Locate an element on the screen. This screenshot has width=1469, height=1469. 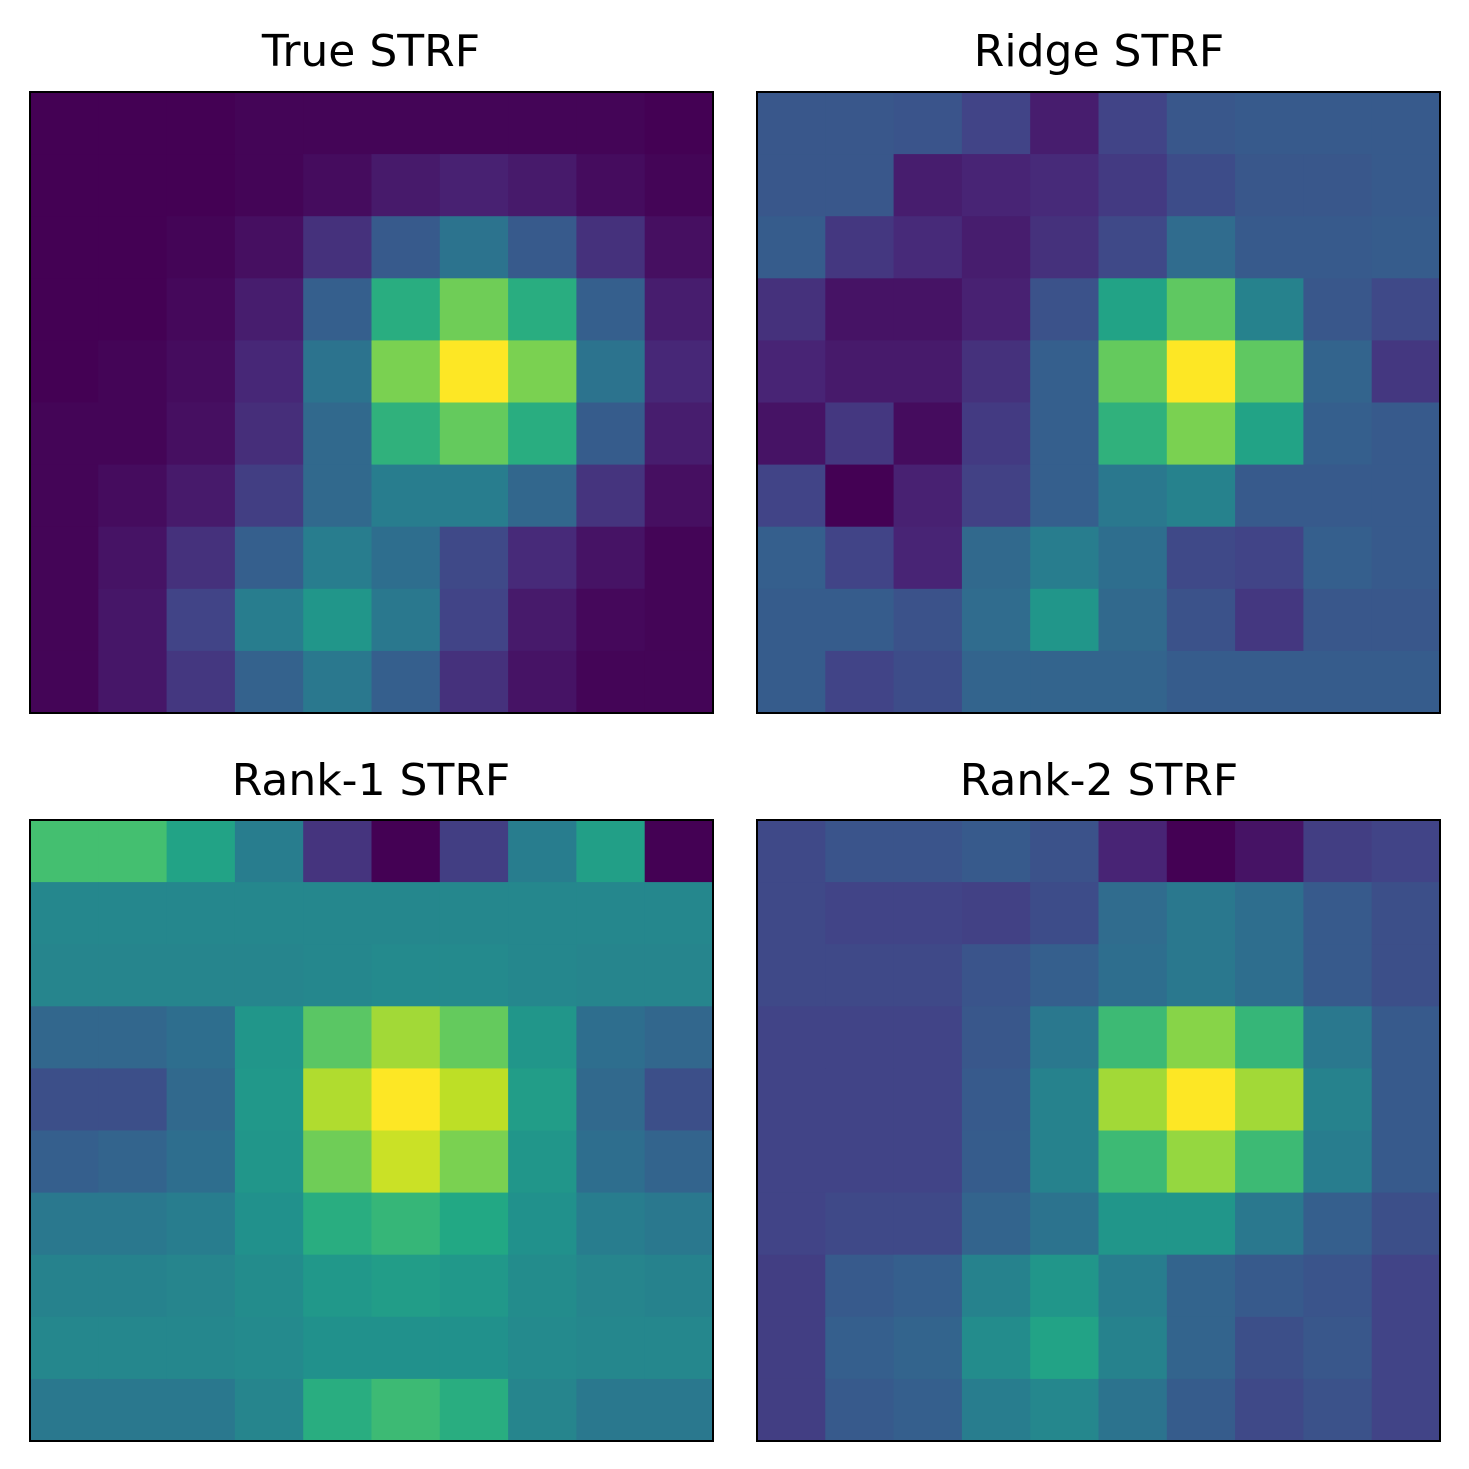
heatmap-cell-rank2-strf-r5-c4 is located at coordinates (1065, 1162).